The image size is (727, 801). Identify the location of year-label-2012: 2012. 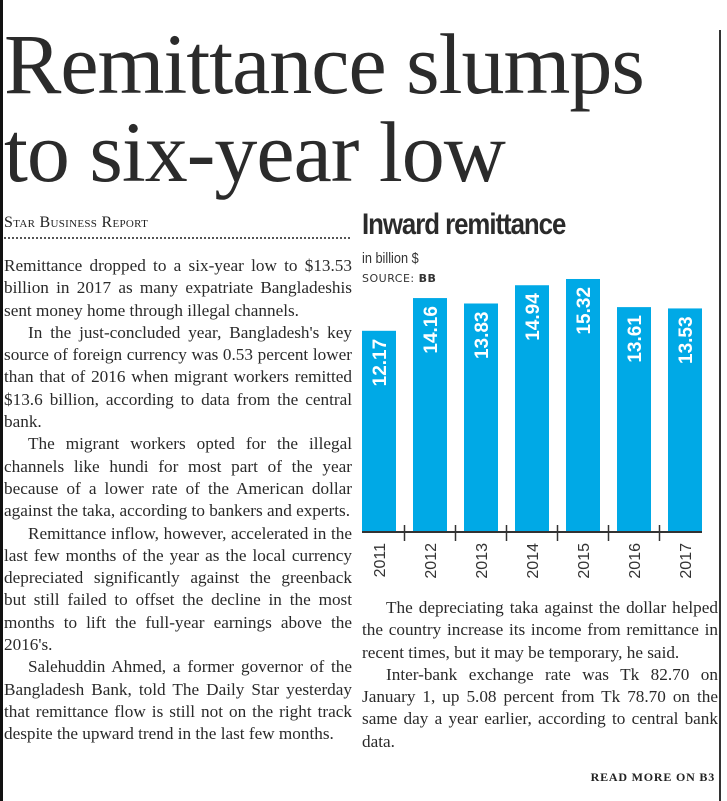
(431, 561).